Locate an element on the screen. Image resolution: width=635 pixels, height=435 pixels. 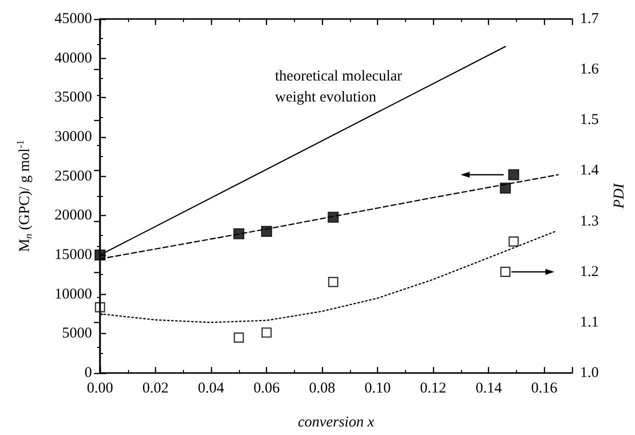
x-tick-label: 0.14 is located at coordinates (489, 388).